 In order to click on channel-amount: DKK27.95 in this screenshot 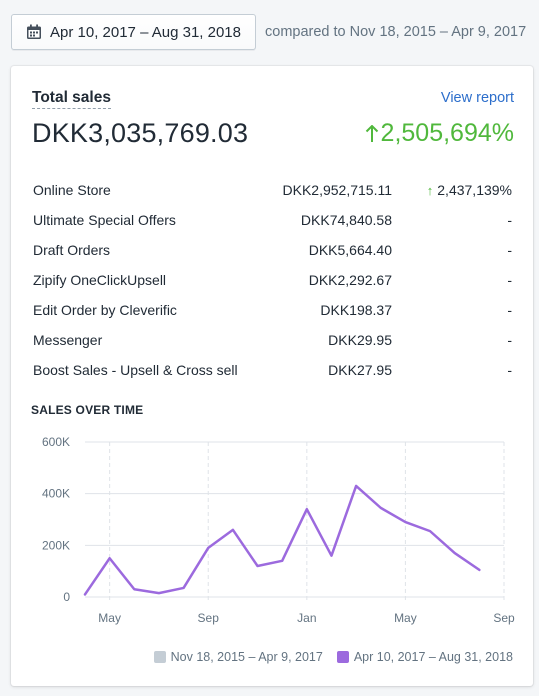, I will do `click(360, 370)`.